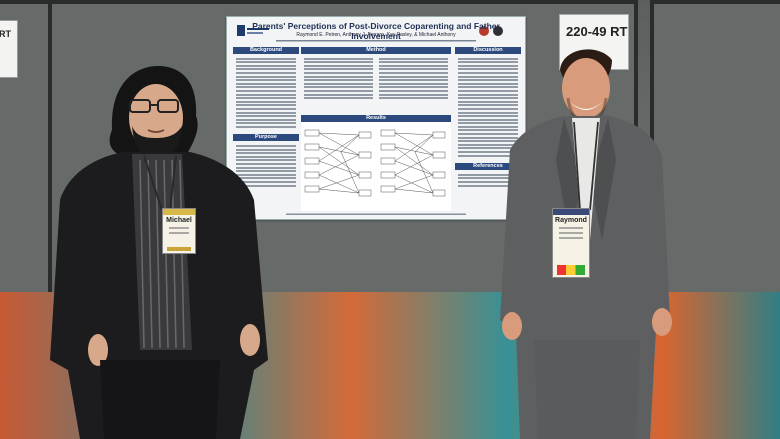 This screenshot has width=780, height=439. I want to click on left-room-sign: RT, so click(9, 49).